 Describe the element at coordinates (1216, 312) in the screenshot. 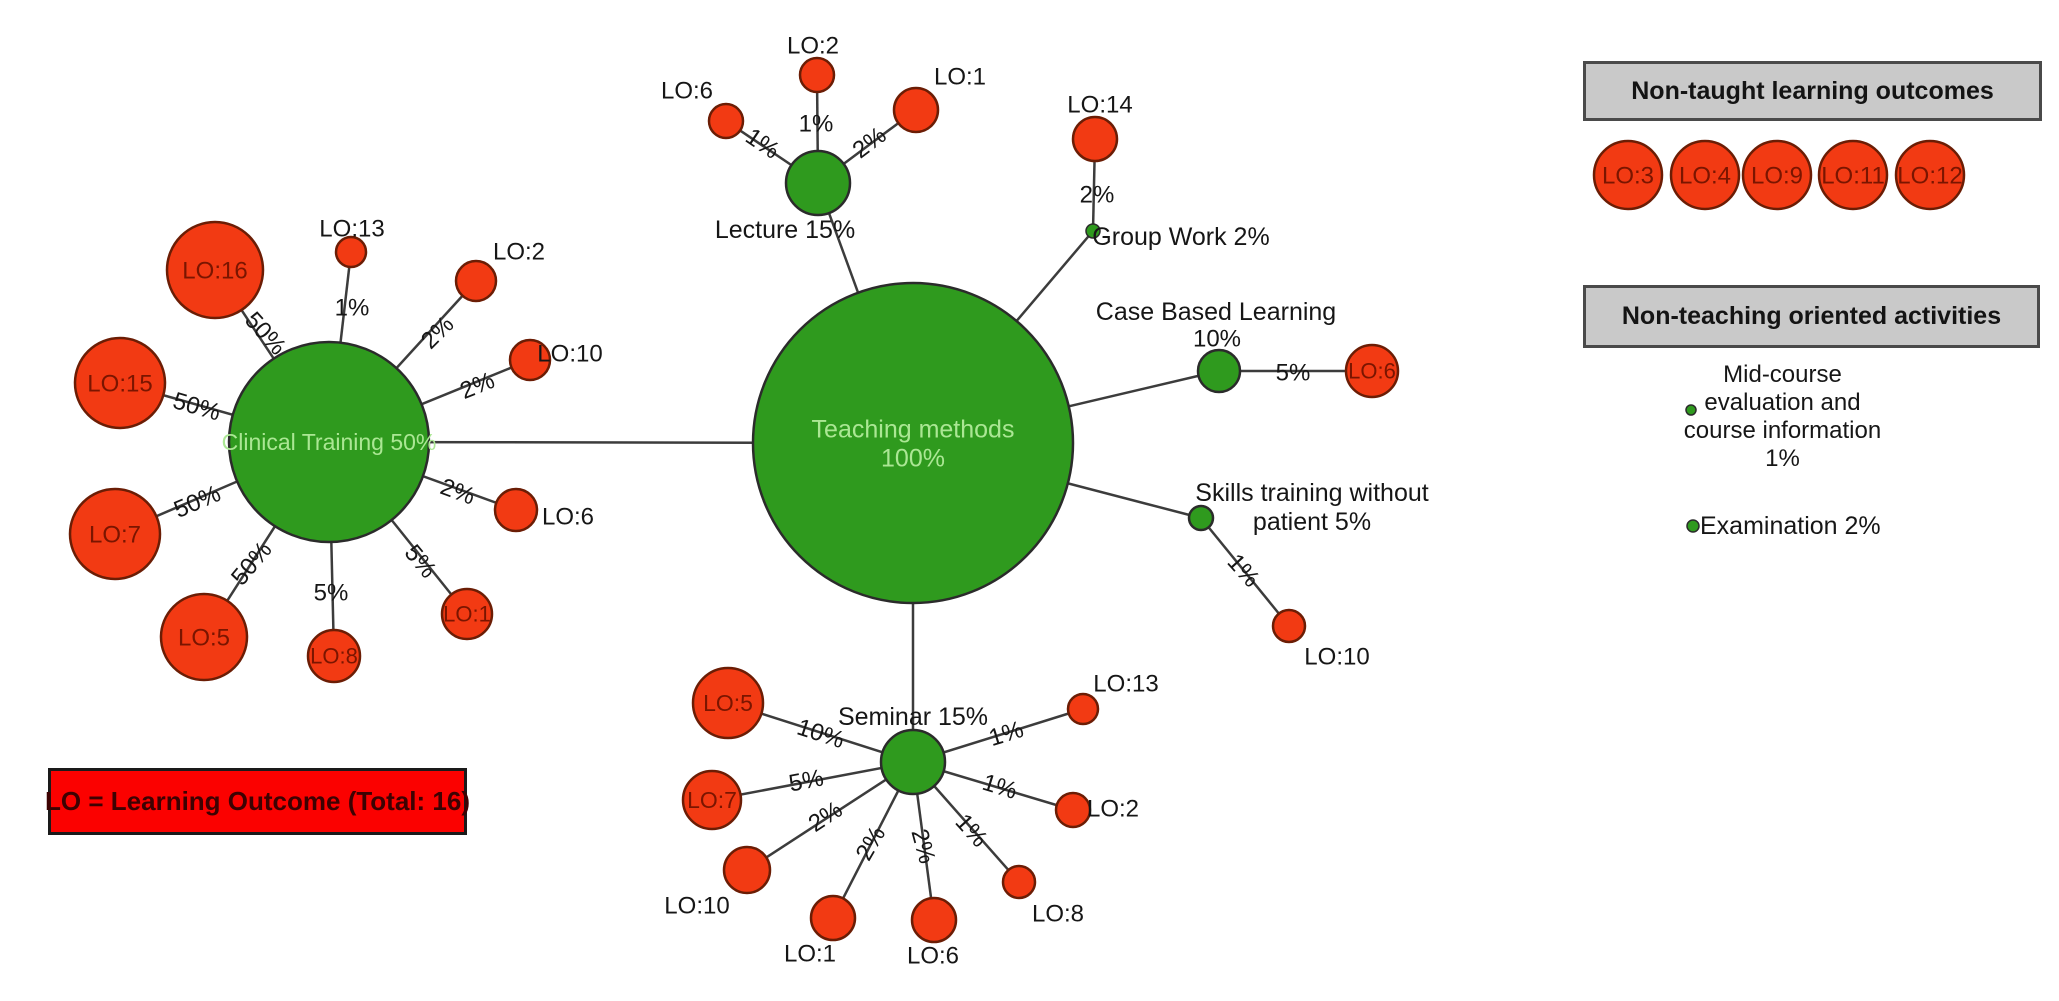

I see `label-case-based-learning-6: Case Based Learning` at that location.